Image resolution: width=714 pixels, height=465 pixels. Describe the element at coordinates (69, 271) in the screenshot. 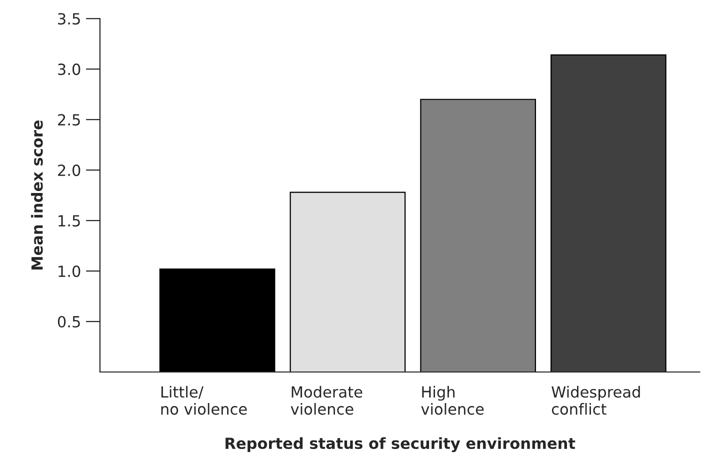

I see `y-tick-label: 1.0` at that location.